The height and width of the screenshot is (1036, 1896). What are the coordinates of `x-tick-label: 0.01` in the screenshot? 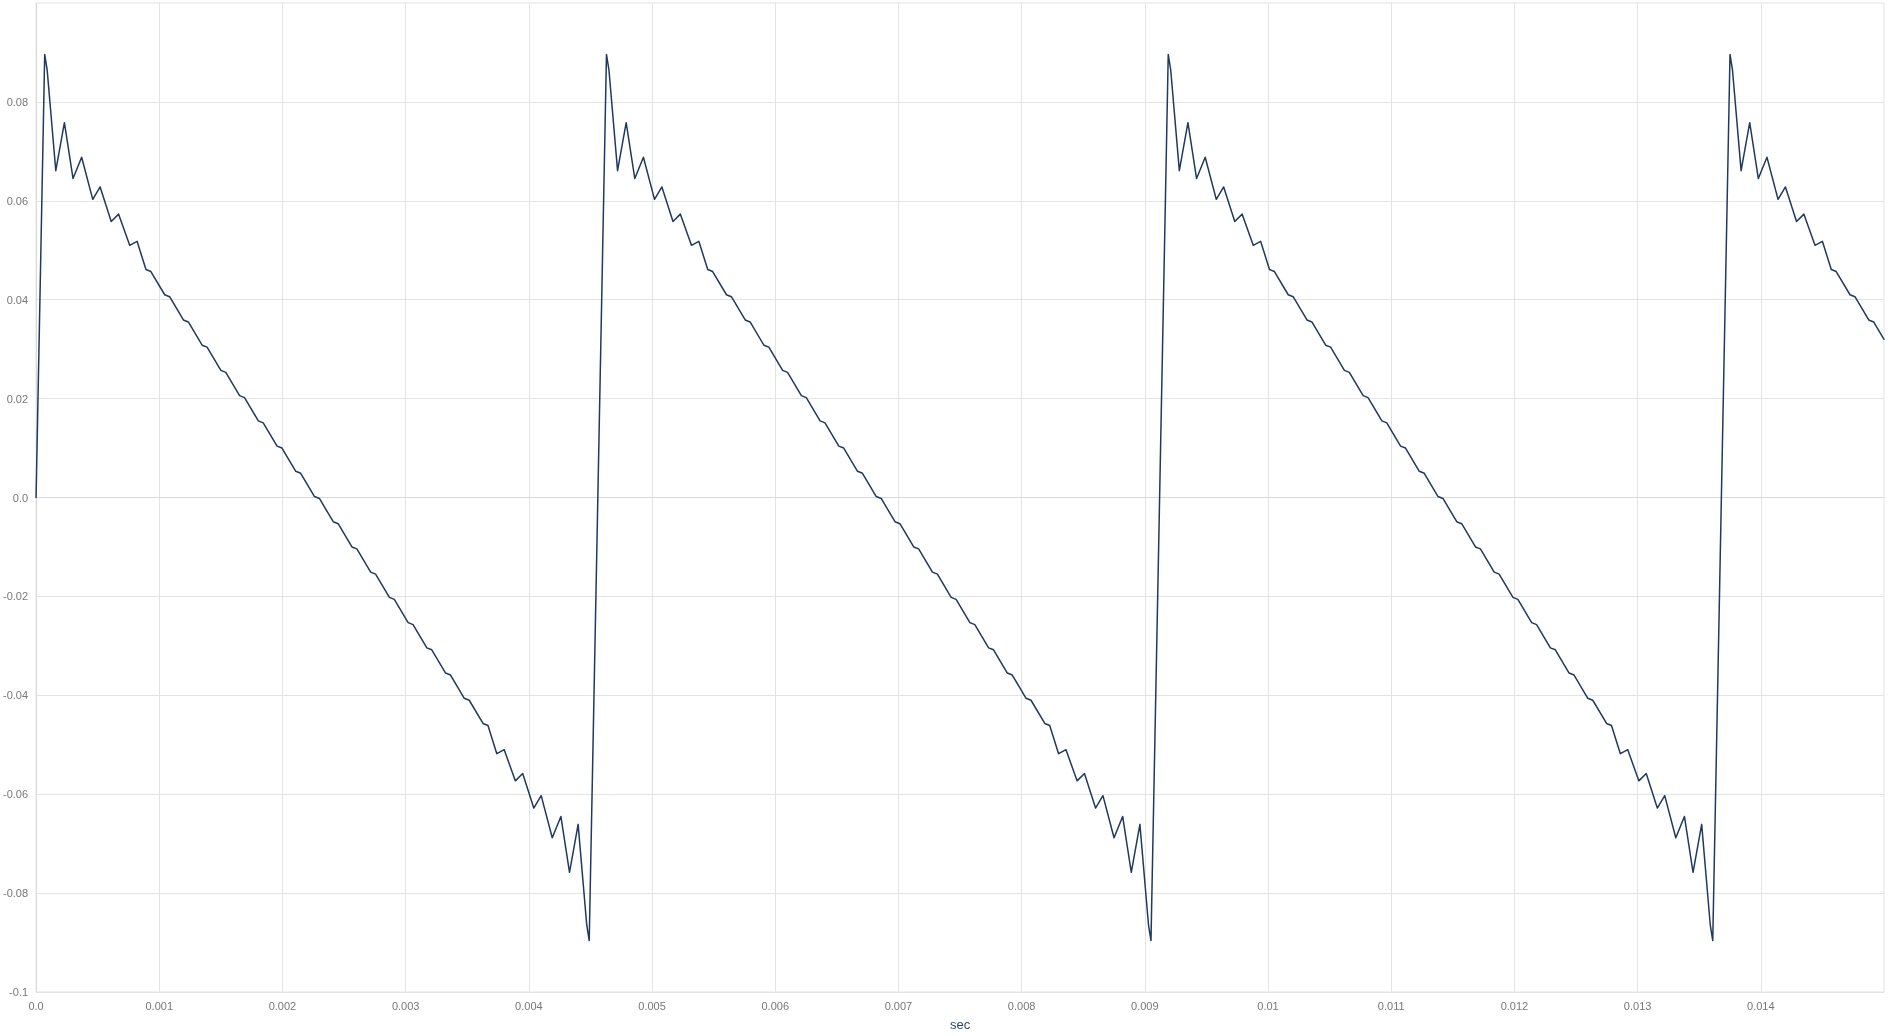 It's located at (1268, 1005).